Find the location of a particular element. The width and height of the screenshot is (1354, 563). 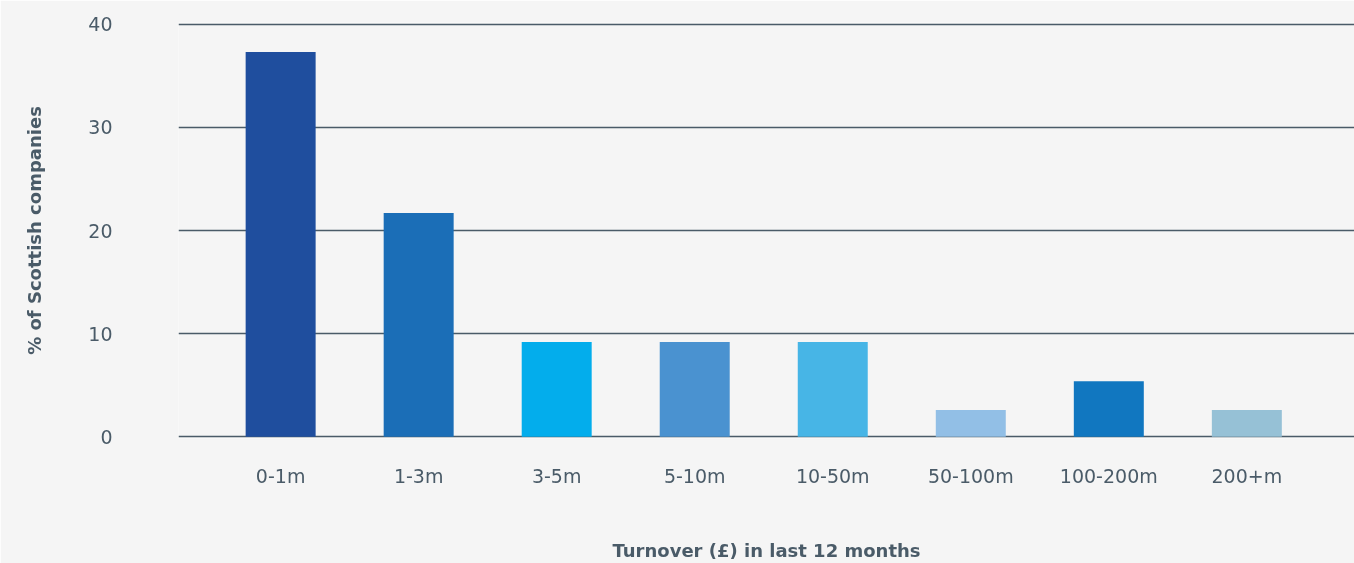

x-tick-label: 1-3m is located at coordinates (418, 475).